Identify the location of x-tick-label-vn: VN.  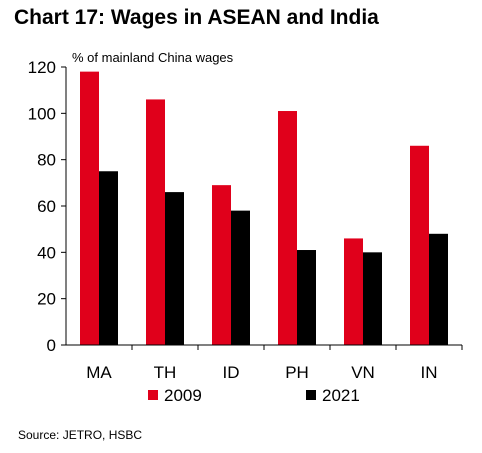
(363, 372).